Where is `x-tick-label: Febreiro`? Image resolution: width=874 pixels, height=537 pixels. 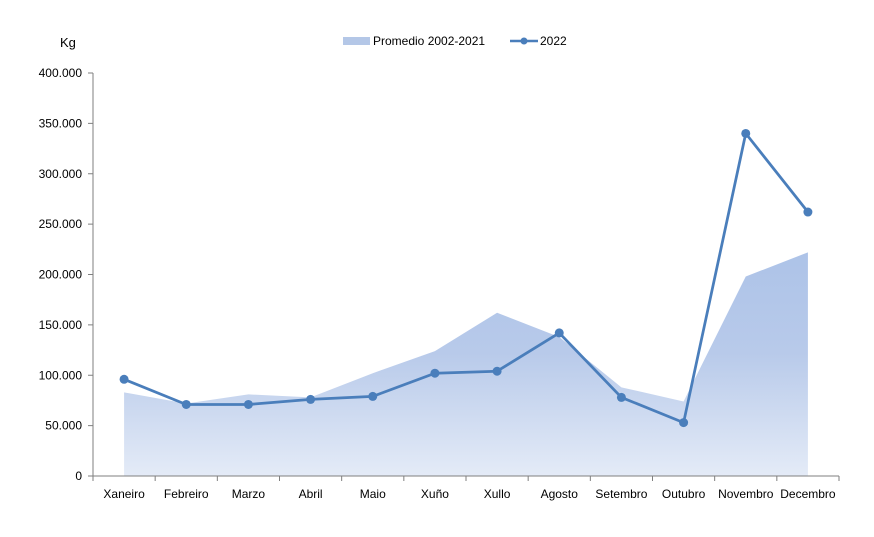 x-tick-label: Febreiro is located at coordinates (186, 494).